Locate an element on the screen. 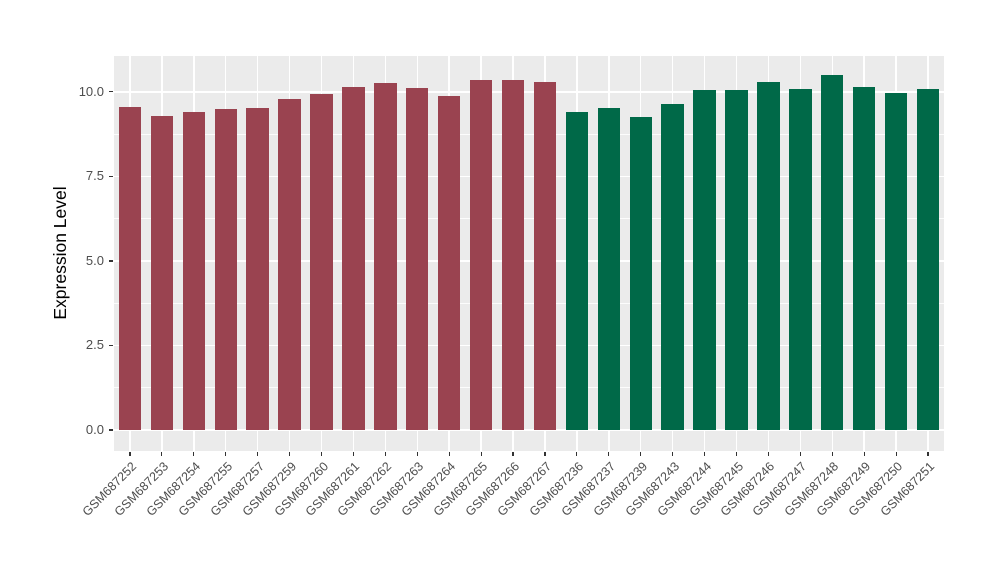 This screenshot has height=580, width=1000. y-tick-label: 10.0 is located at coordinates (91, 91).